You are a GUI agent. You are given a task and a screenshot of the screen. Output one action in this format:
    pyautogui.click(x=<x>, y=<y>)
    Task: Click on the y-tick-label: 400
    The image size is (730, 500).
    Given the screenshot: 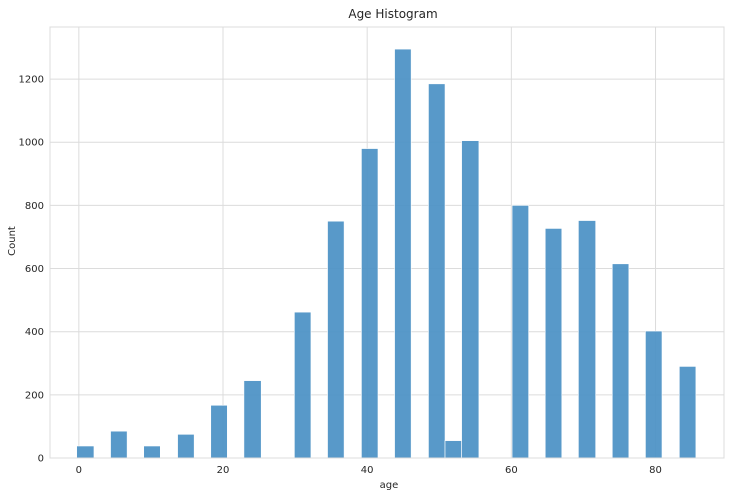 What is the action you would take?
    pyautogui.click(x=34, y=332)
    